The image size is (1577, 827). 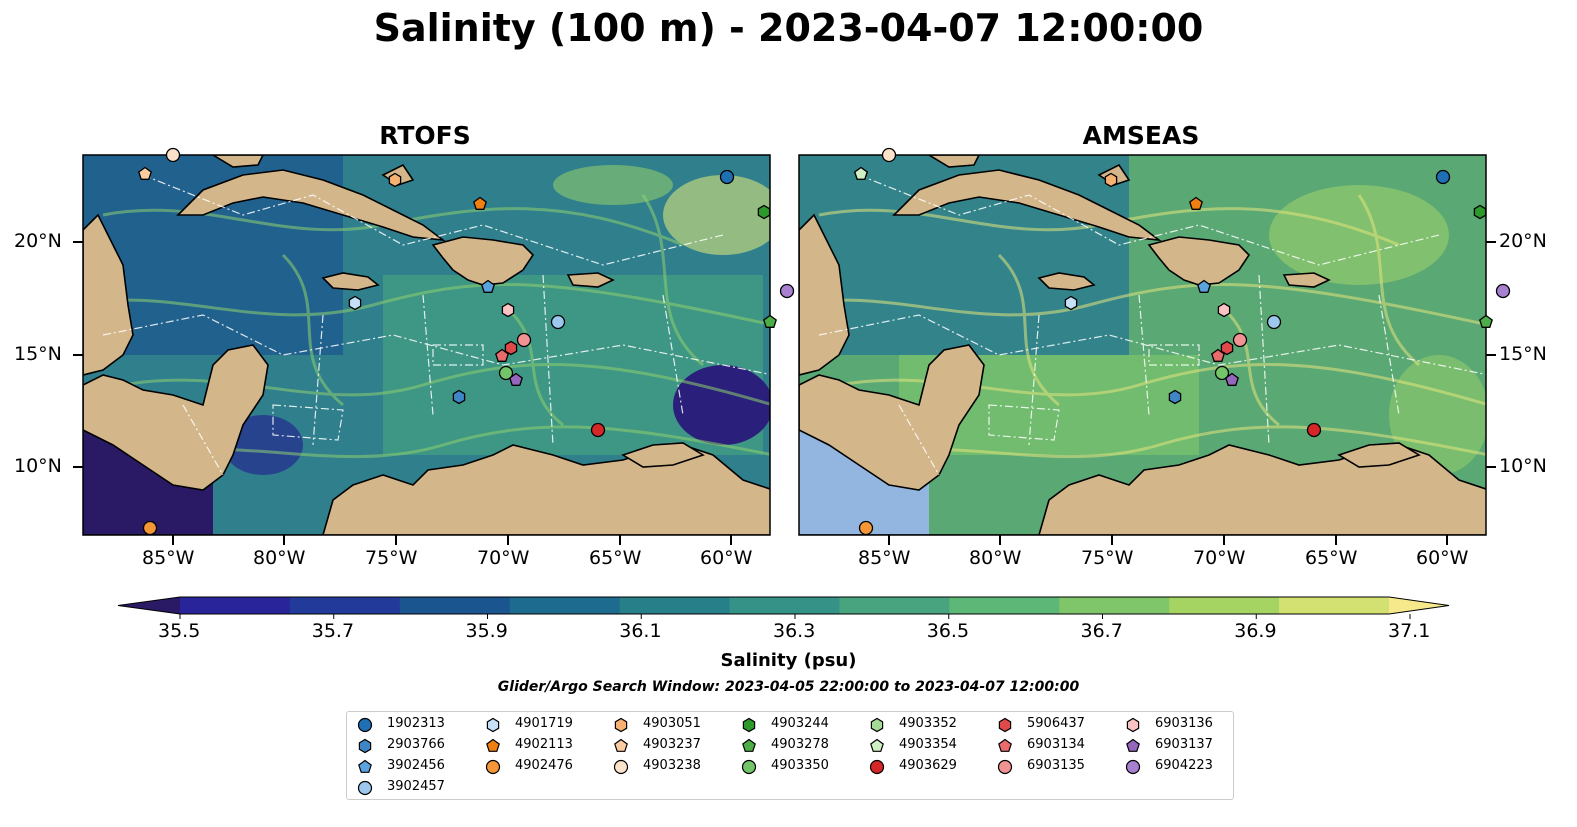 I want to click on colorbar-tick-label: 36.3, so click(x=794, y=631).